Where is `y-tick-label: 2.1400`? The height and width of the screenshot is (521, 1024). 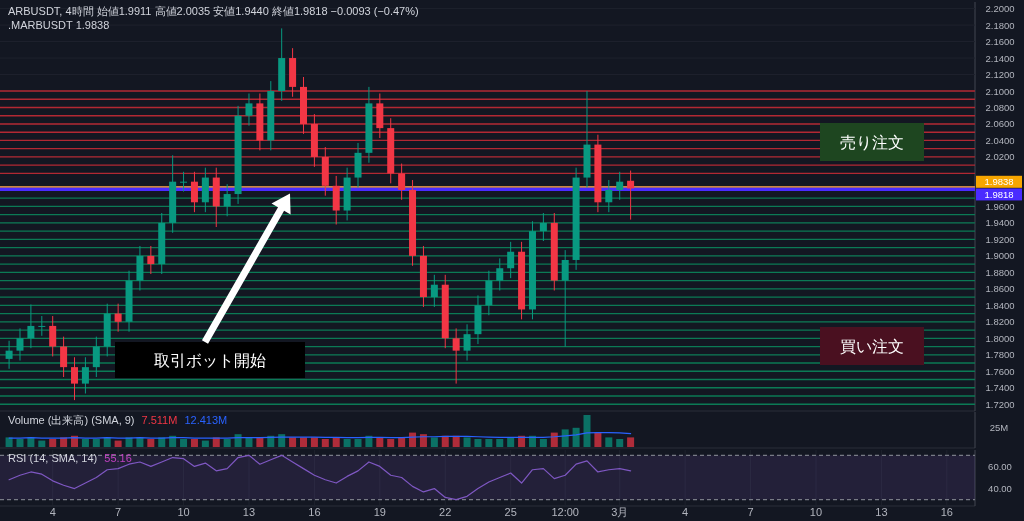
y-tick-label: 2.1400 is located at coordinates (1000, 58).